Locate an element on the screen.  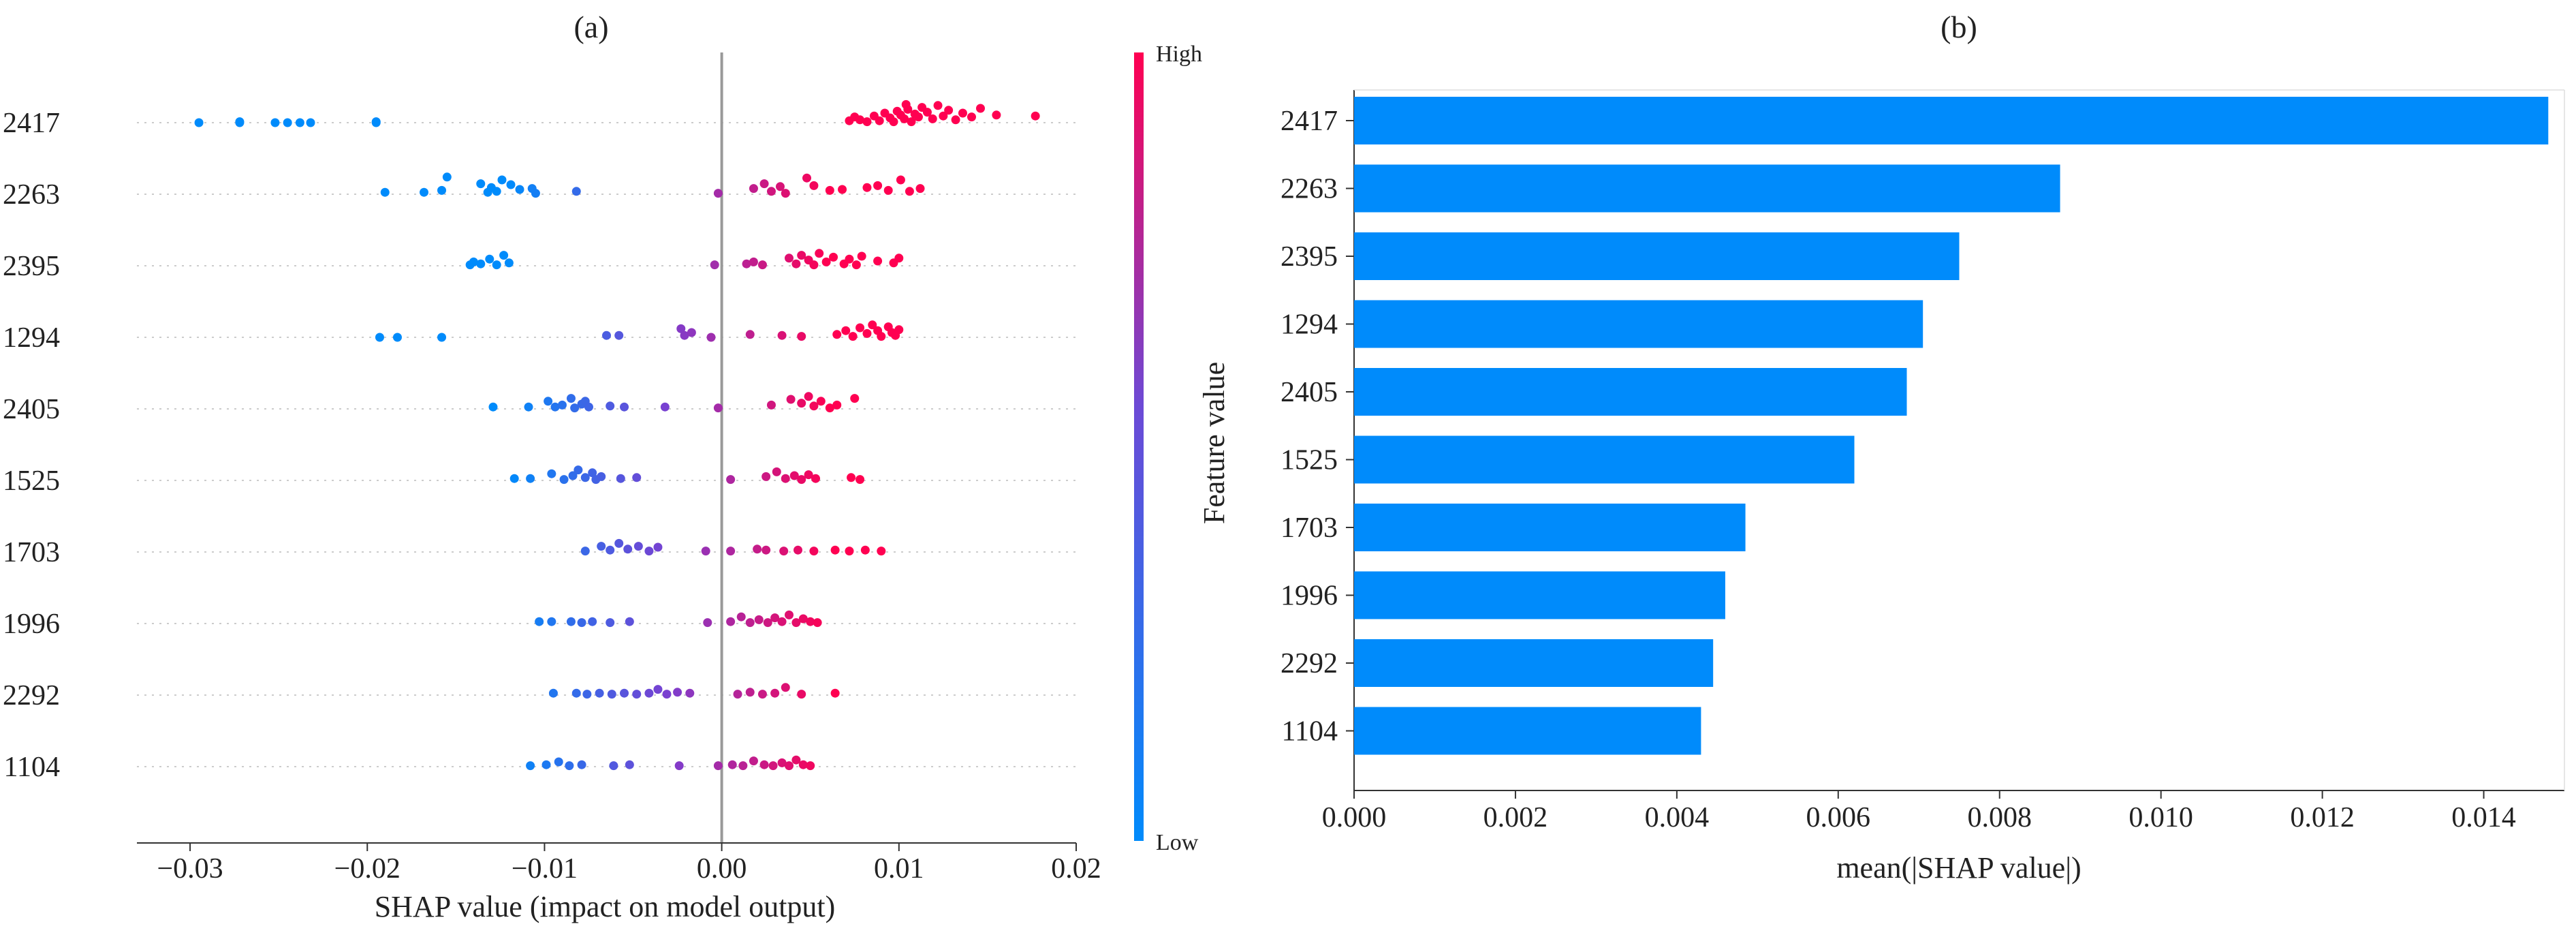
x-tick-label: 0.006 is located at coordinates (1838, 817).